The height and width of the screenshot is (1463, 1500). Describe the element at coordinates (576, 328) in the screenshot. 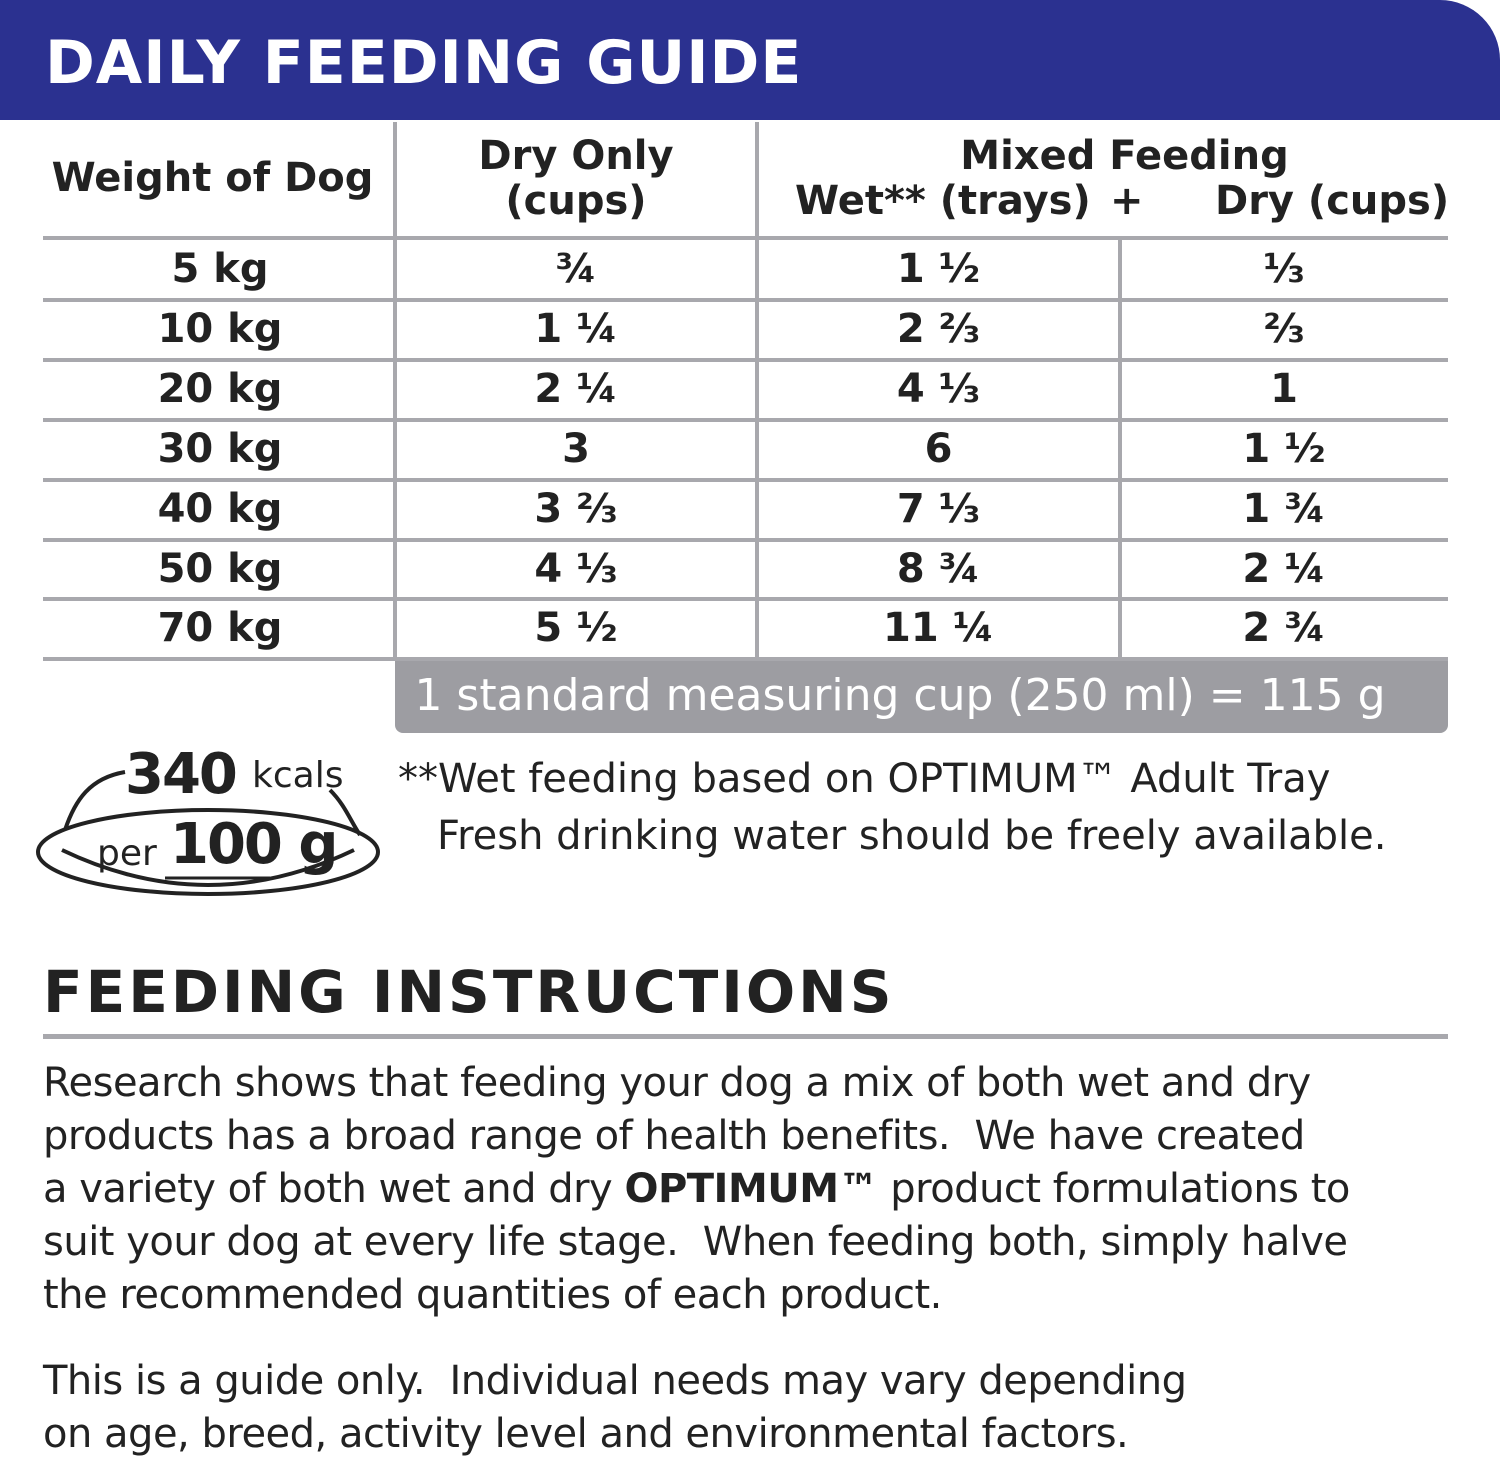

I see `table-cell: 1 ¼` at that location.